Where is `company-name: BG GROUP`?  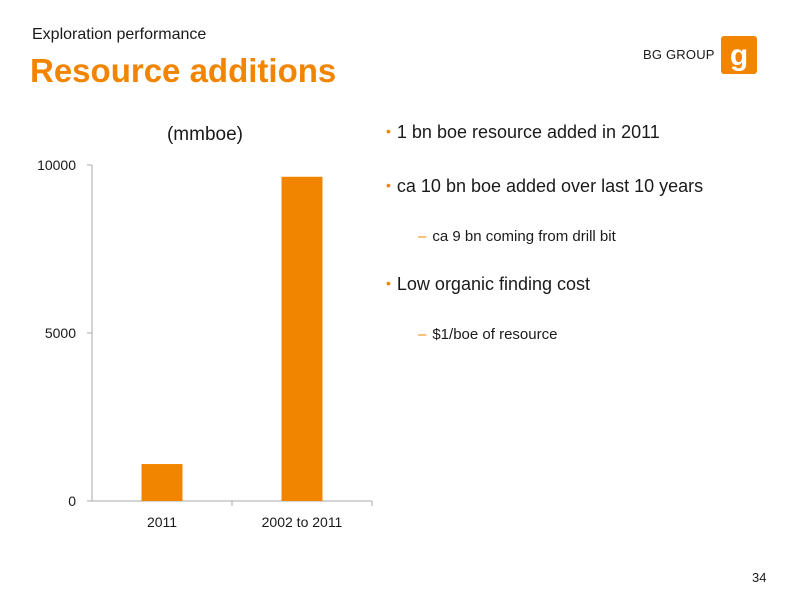 company-name: BG GROUP is located at coordinates (679, 54).